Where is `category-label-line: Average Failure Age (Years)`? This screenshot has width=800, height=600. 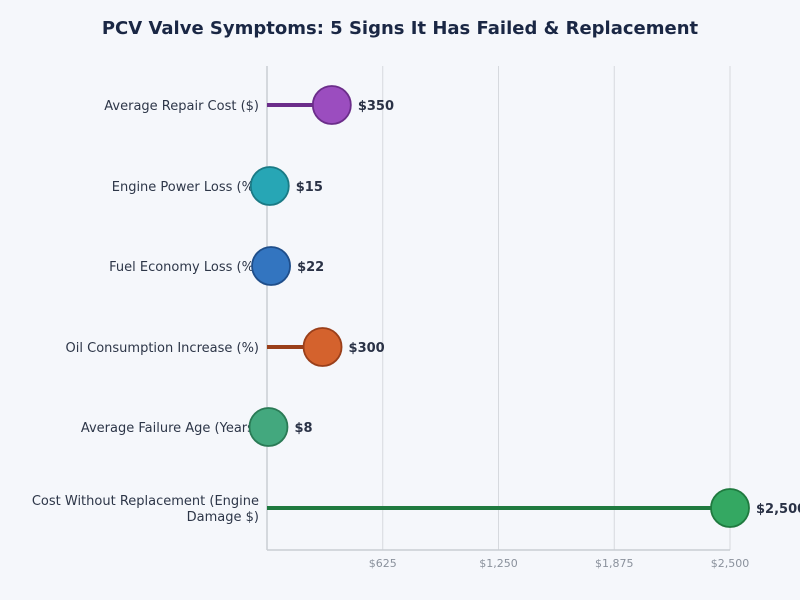
category-label-line: Average Failure Age (Years) is located at coordinates (170, 428).